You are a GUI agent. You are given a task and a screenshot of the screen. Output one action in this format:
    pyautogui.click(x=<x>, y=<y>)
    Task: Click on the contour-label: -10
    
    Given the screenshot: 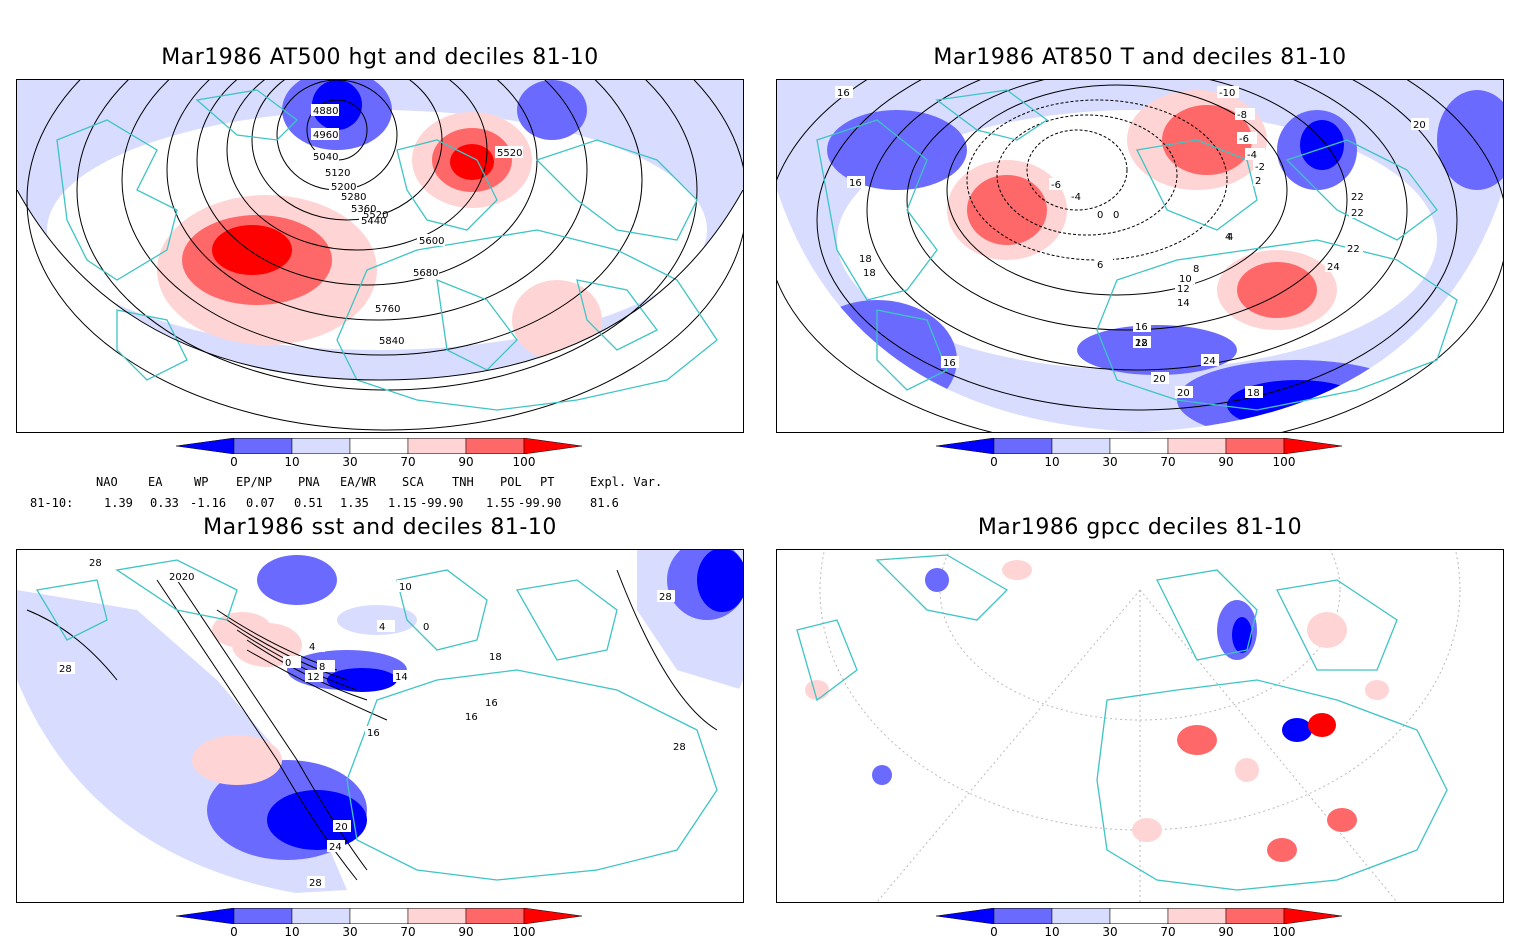 What is the action you would take?
    pyautogui.click(x=1227, y=93)
    